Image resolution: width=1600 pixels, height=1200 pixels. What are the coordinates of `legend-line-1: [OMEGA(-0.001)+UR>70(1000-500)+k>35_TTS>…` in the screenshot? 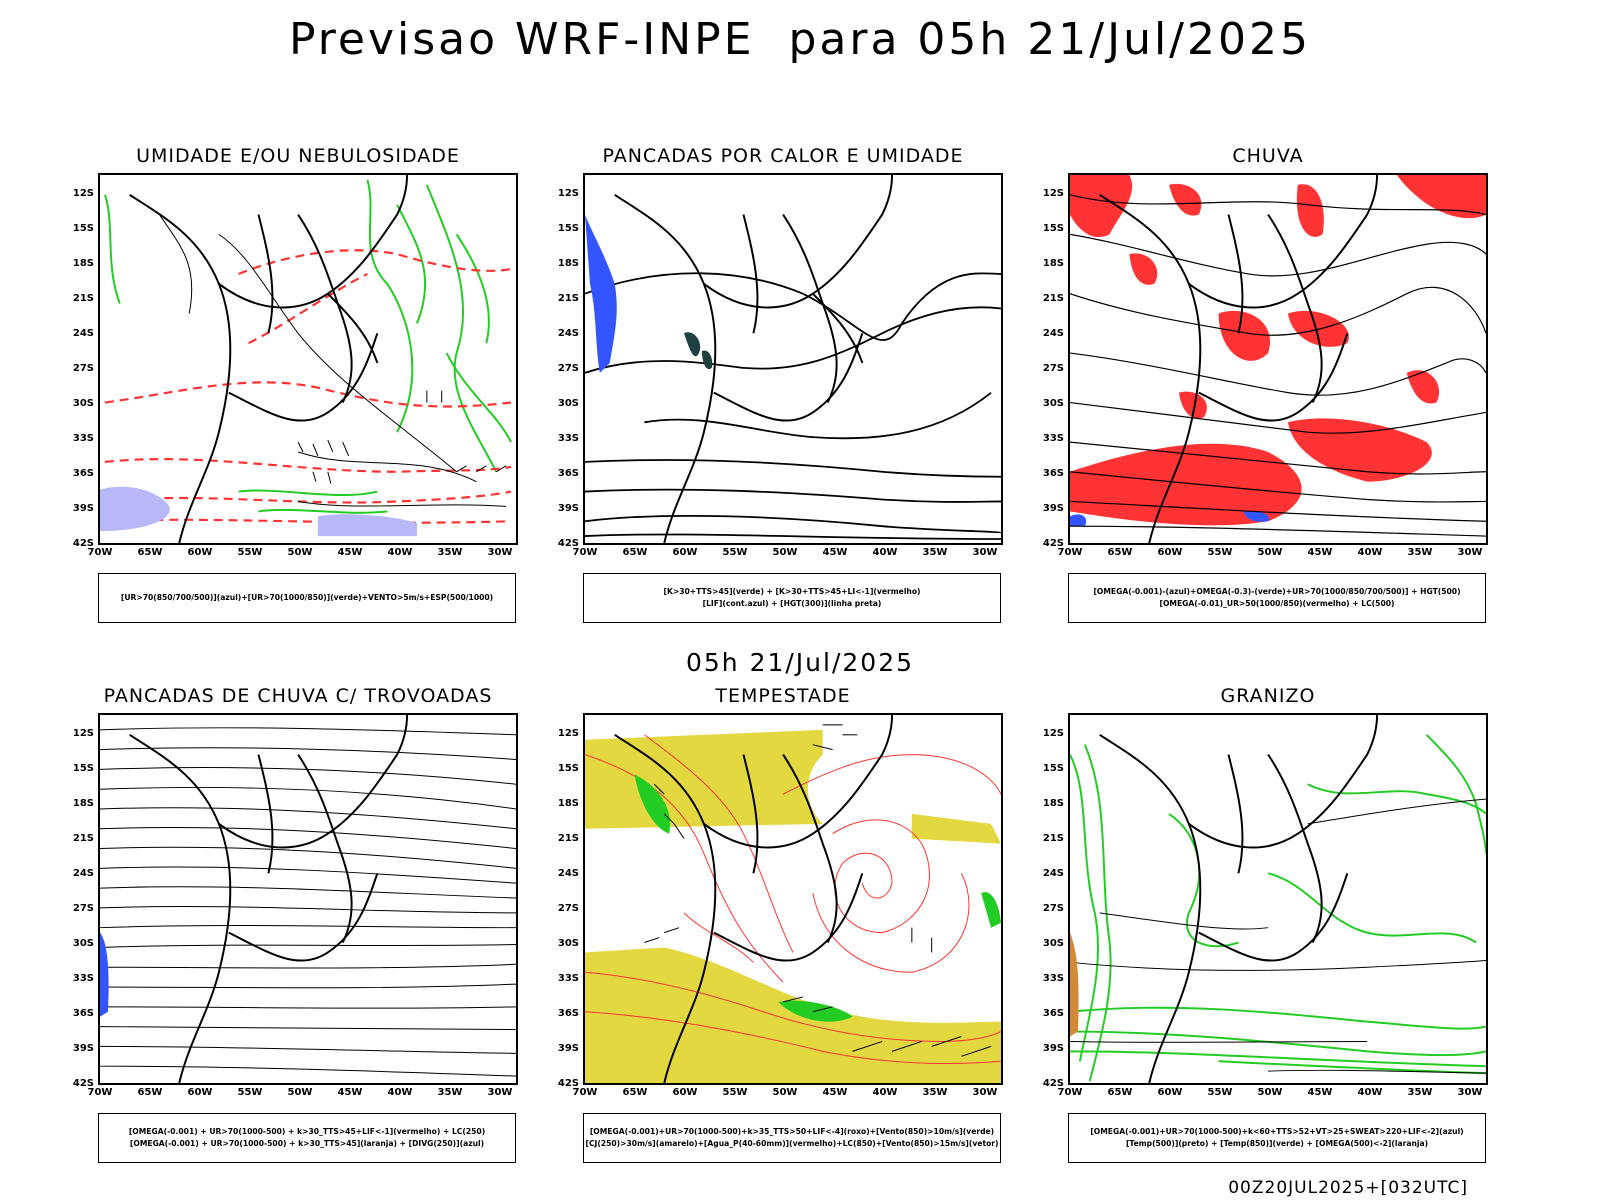 It's located at (792, 1131).